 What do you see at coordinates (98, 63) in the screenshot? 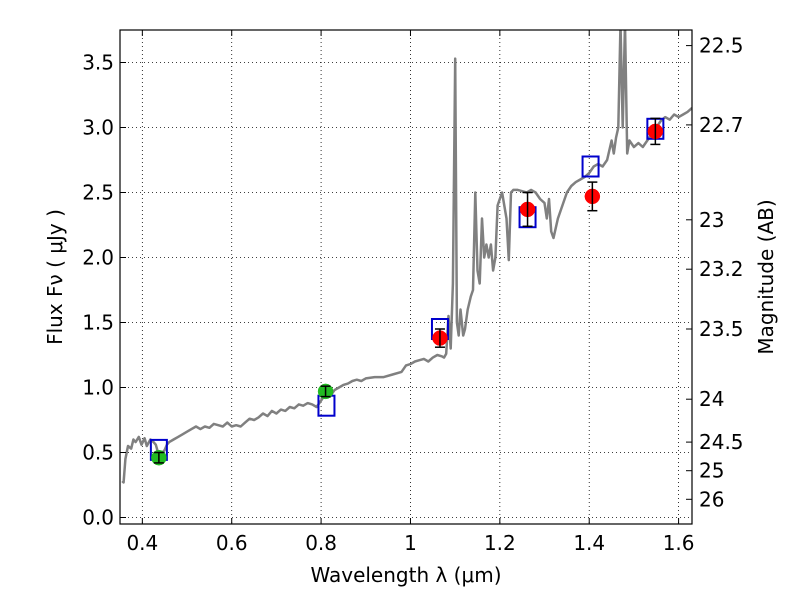
I see `y-tick-label: 3.5` at bounding box center [98, 63].